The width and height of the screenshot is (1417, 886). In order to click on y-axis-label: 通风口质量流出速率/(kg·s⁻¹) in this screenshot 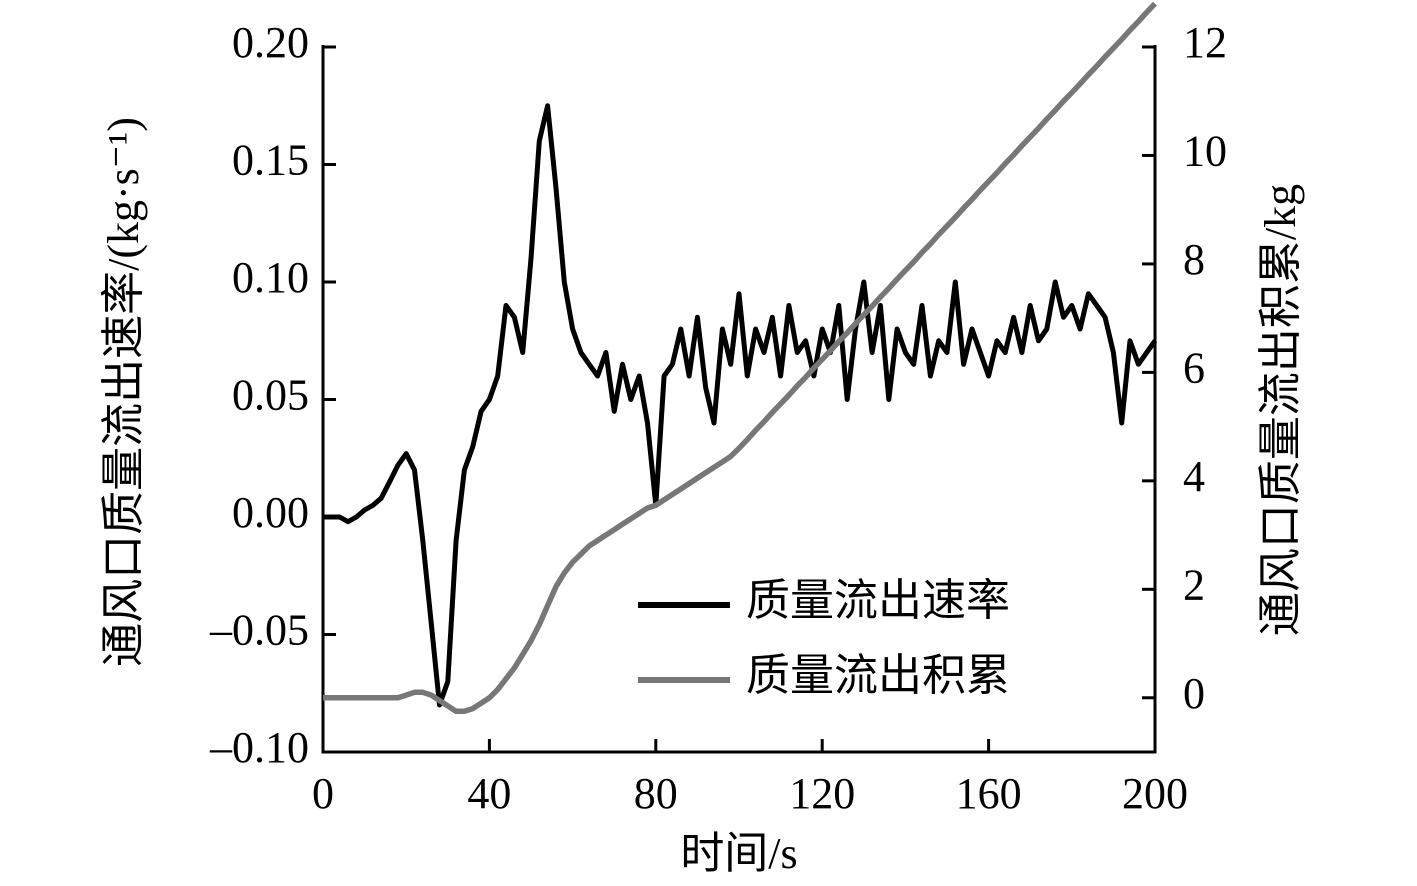, I will do `click(123, 392)`.